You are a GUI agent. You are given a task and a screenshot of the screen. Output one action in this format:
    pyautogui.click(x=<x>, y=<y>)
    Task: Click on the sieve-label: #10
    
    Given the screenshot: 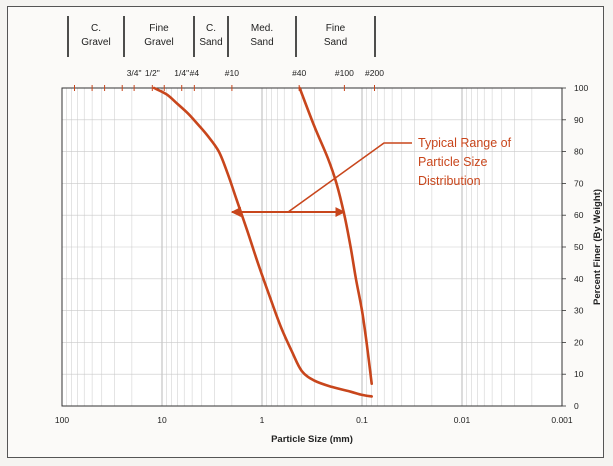 What is the action you would take?
    pyautogui.click(x=232, y=73)
    